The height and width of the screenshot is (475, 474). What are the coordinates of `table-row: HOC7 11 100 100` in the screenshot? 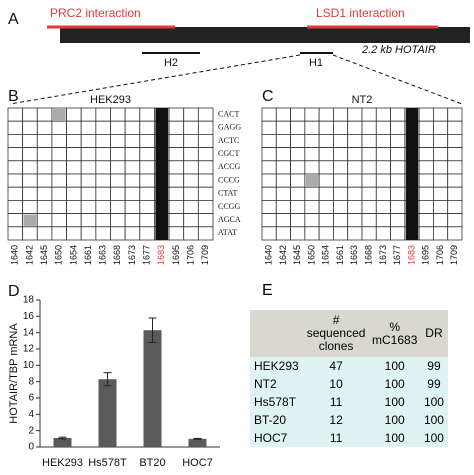 It's located at (349, 438).